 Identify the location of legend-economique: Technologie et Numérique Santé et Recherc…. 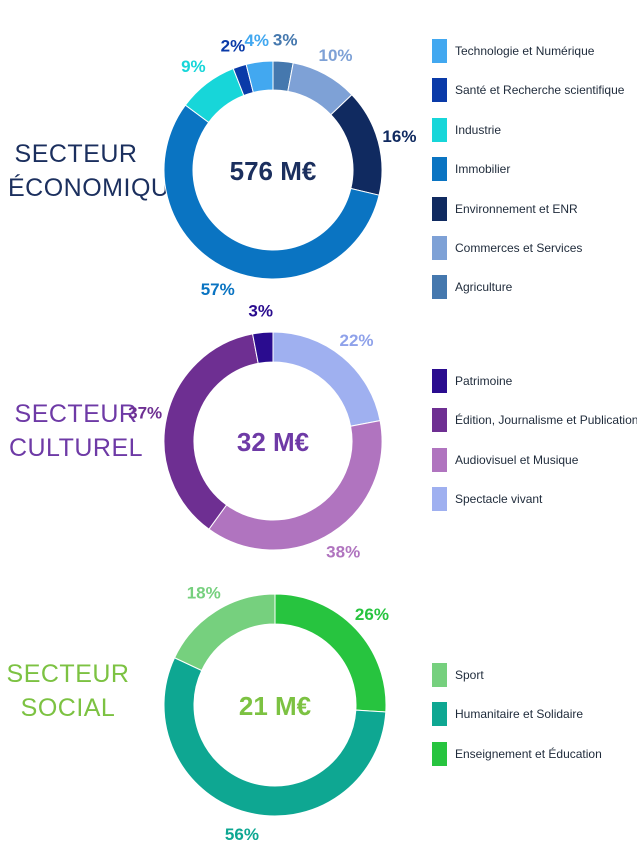
(528, 176).